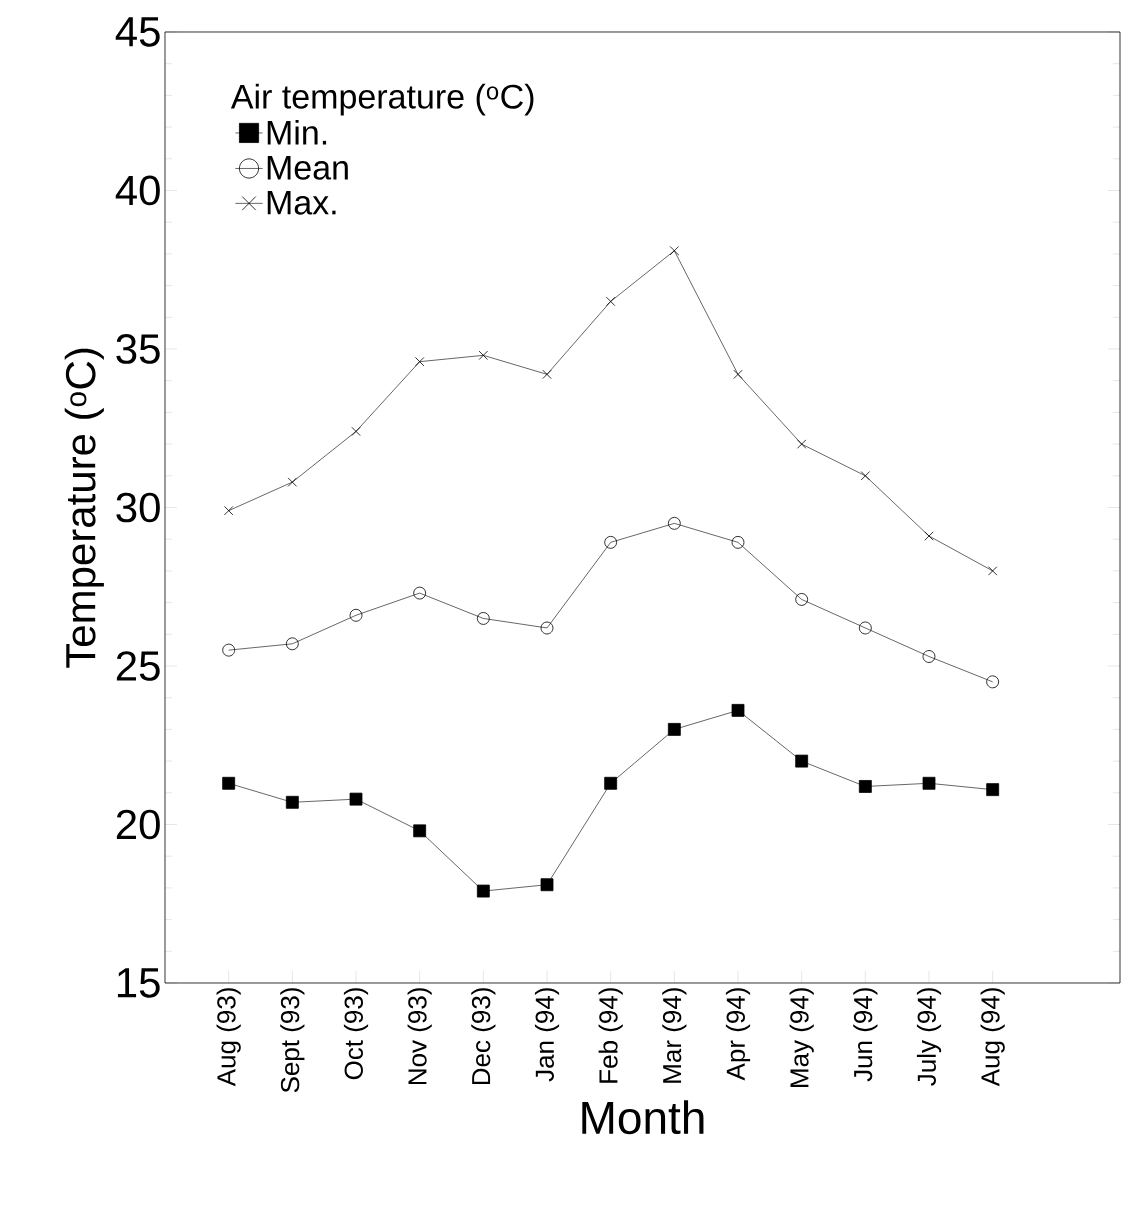 The height and width of the screenshot is (1205, 1128). Describe the element at coordinates (992, 1037) in the screenshot. I see `x-tick-label: Aug (94)` at that location.